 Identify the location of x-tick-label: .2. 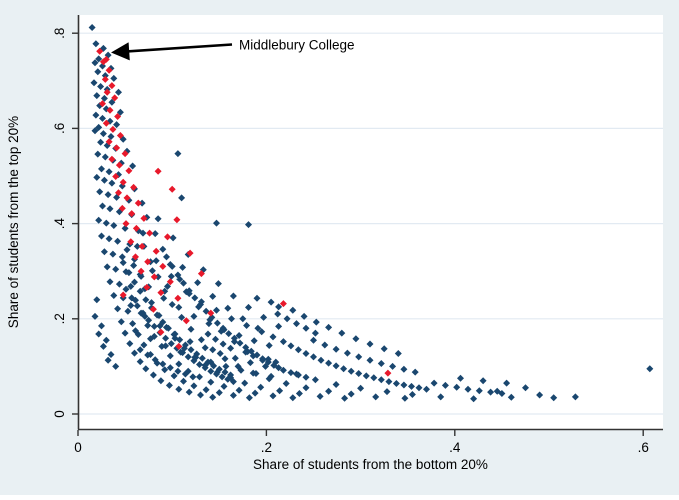
(266, 447).